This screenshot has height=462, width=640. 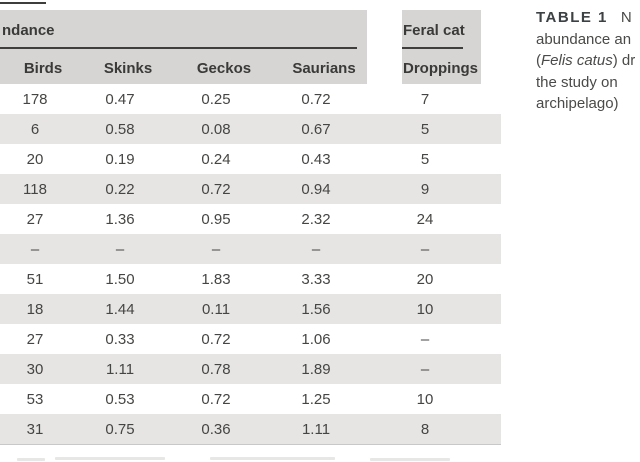 I want to click on table-row: 20 0.19 0.24 0.43 5, so click(x=250, y=159).